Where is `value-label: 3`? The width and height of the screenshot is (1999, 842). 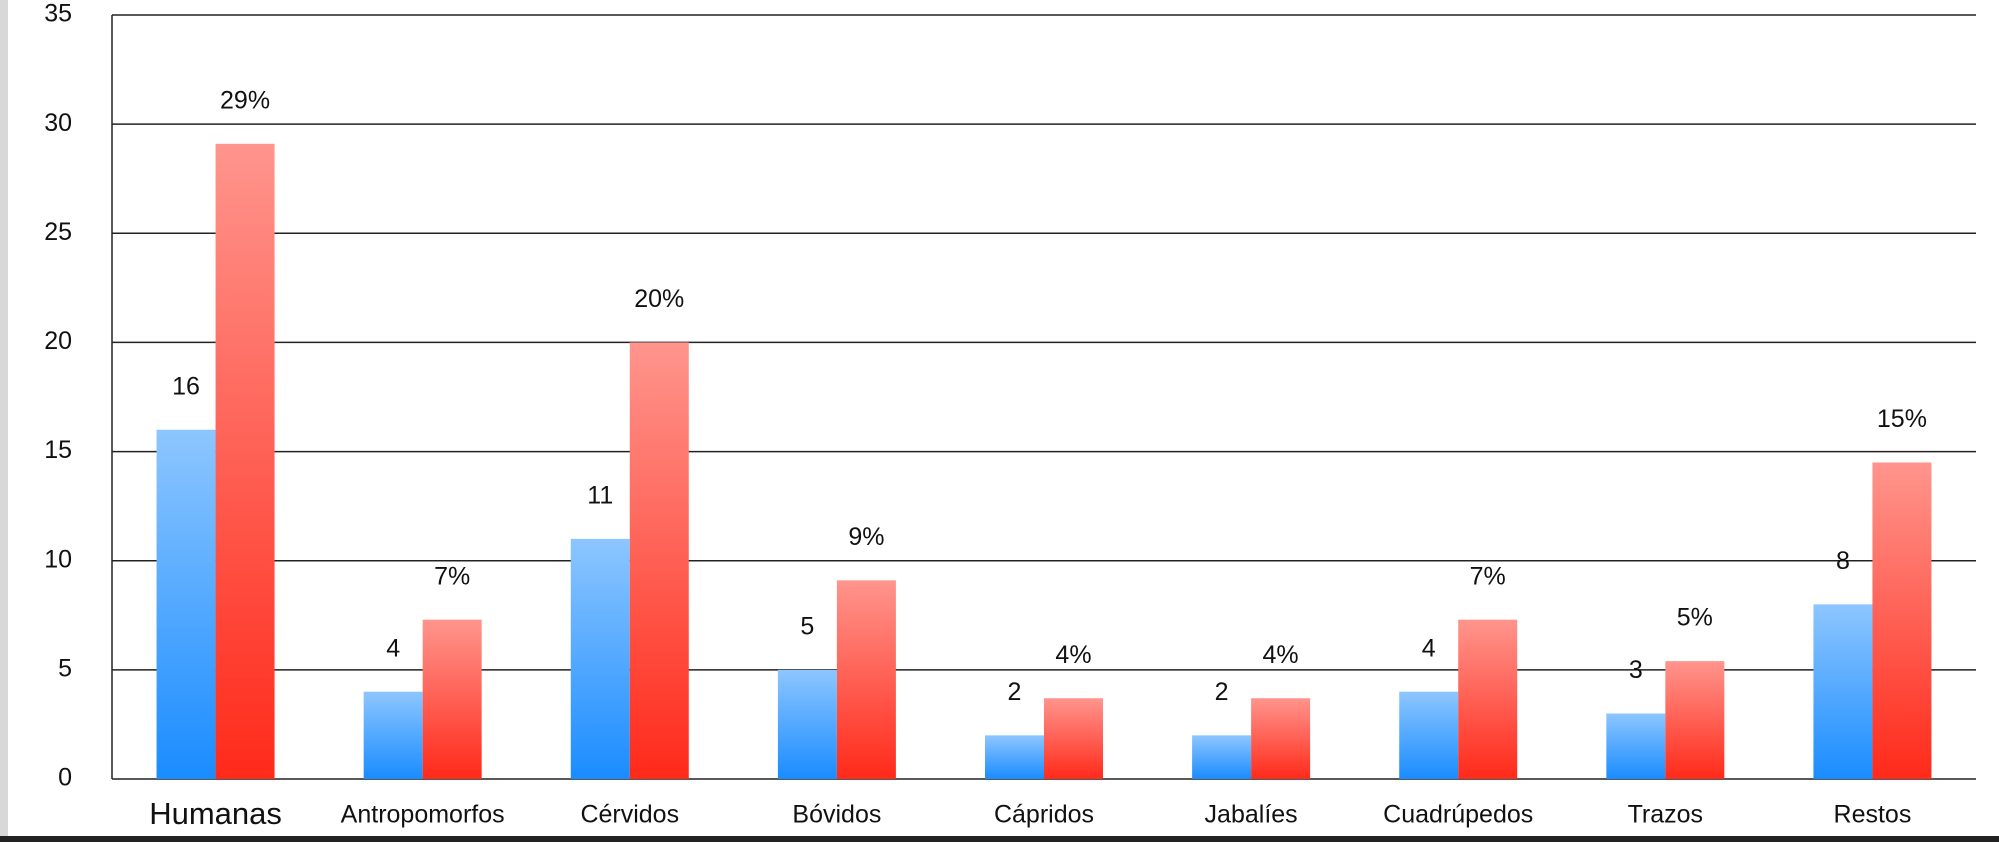 value-label: 3 is located at coordinates (1636, 670).